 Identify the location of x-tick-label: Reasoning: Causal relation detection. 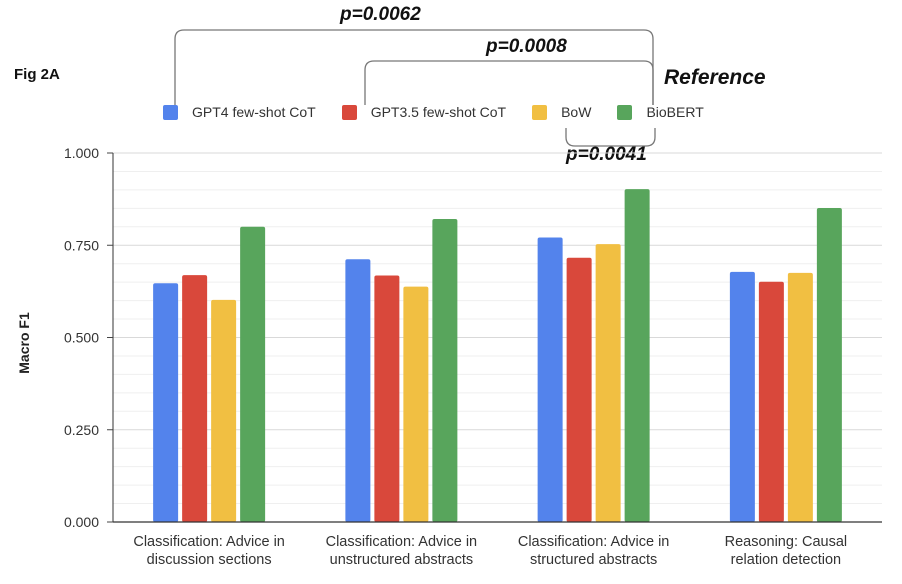
(786, 551).